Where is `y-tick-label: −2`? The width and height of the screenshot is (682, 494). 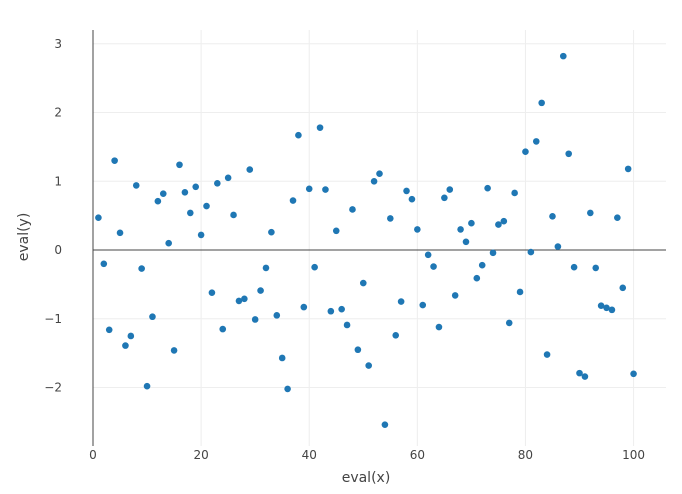 y-tick-label: −2 is located at coordinates (53, 388).